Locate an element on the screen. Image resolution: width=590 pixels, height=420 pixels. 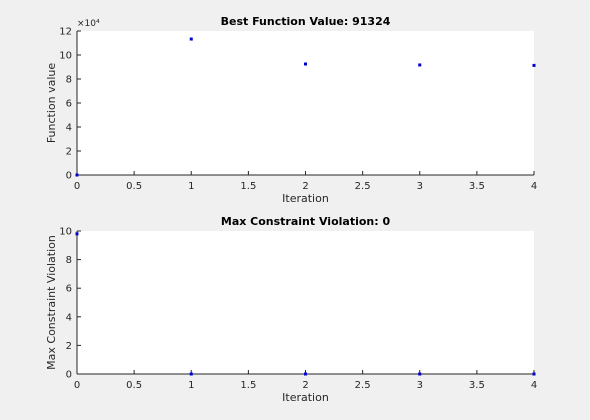
y-axis-label: Function value is located at coordinates (51, 103).